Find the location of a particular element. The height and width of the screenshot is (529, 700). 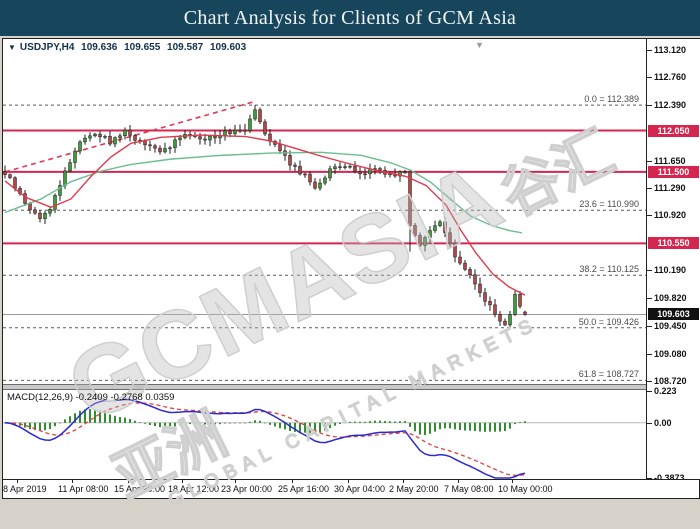

macd-value-hist: 0.0359 is located at coordinates (160, 397).